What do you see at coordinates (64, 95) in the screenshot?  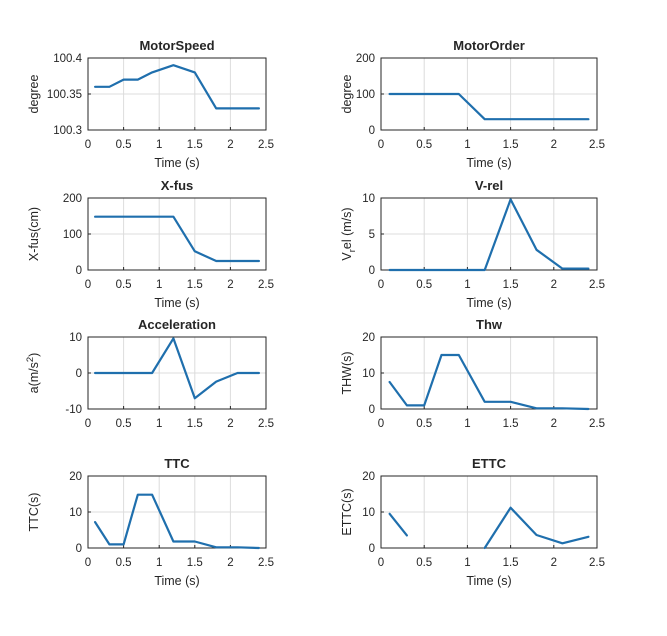 I see `y-tick-label: 100.35` at bounding box center [64, 95].